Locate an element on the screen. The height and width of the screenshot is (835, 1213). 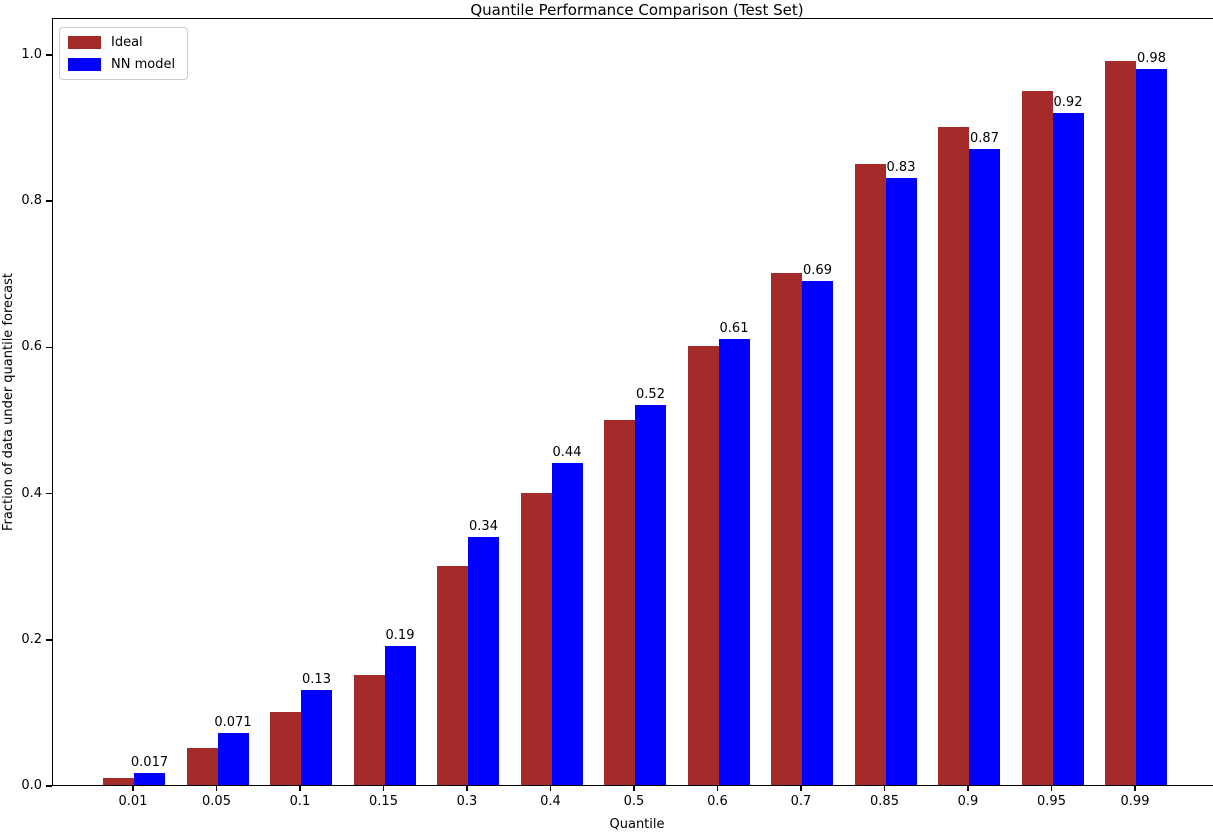
legend-item-nn-model: NN model is located at coordinates (121, 64).